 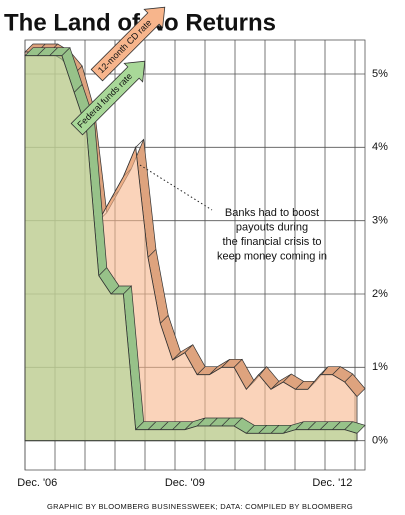 I want to click on y-tick-label: 5%, so click(x=380, y=74).